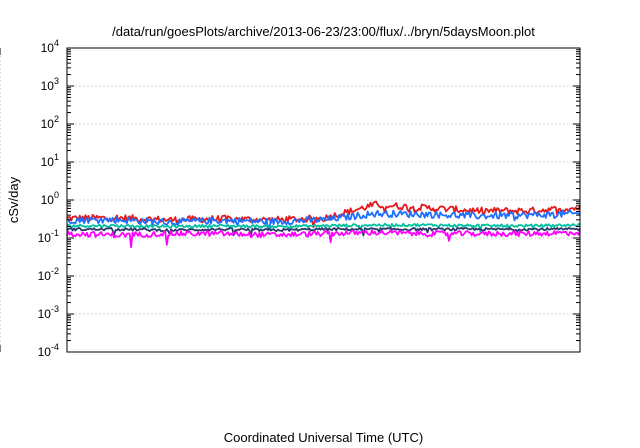  I want to click on y-tick-label: 10³, so click(50, 84).